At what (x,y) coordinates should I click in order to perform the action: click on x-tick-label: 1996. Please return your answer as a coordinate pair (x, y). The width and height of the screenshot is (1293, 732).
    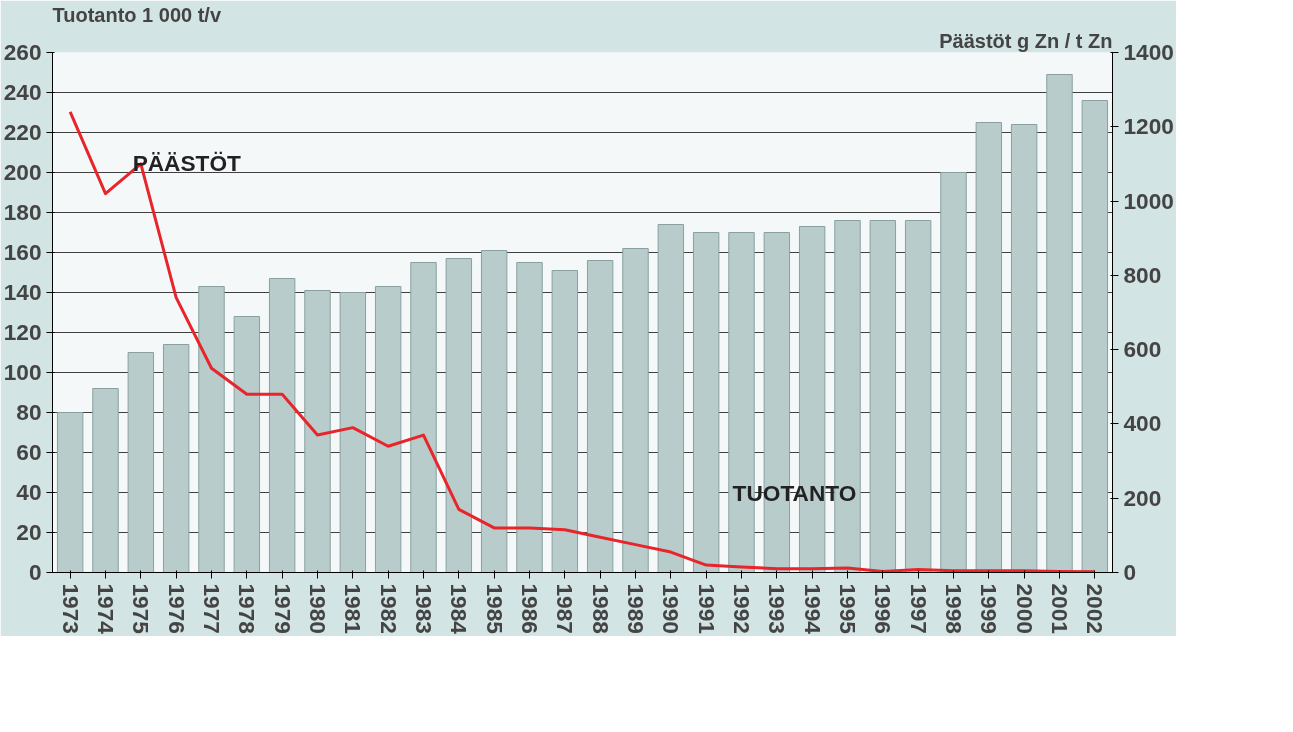
    Looking at the image, I should click on (883, 608).